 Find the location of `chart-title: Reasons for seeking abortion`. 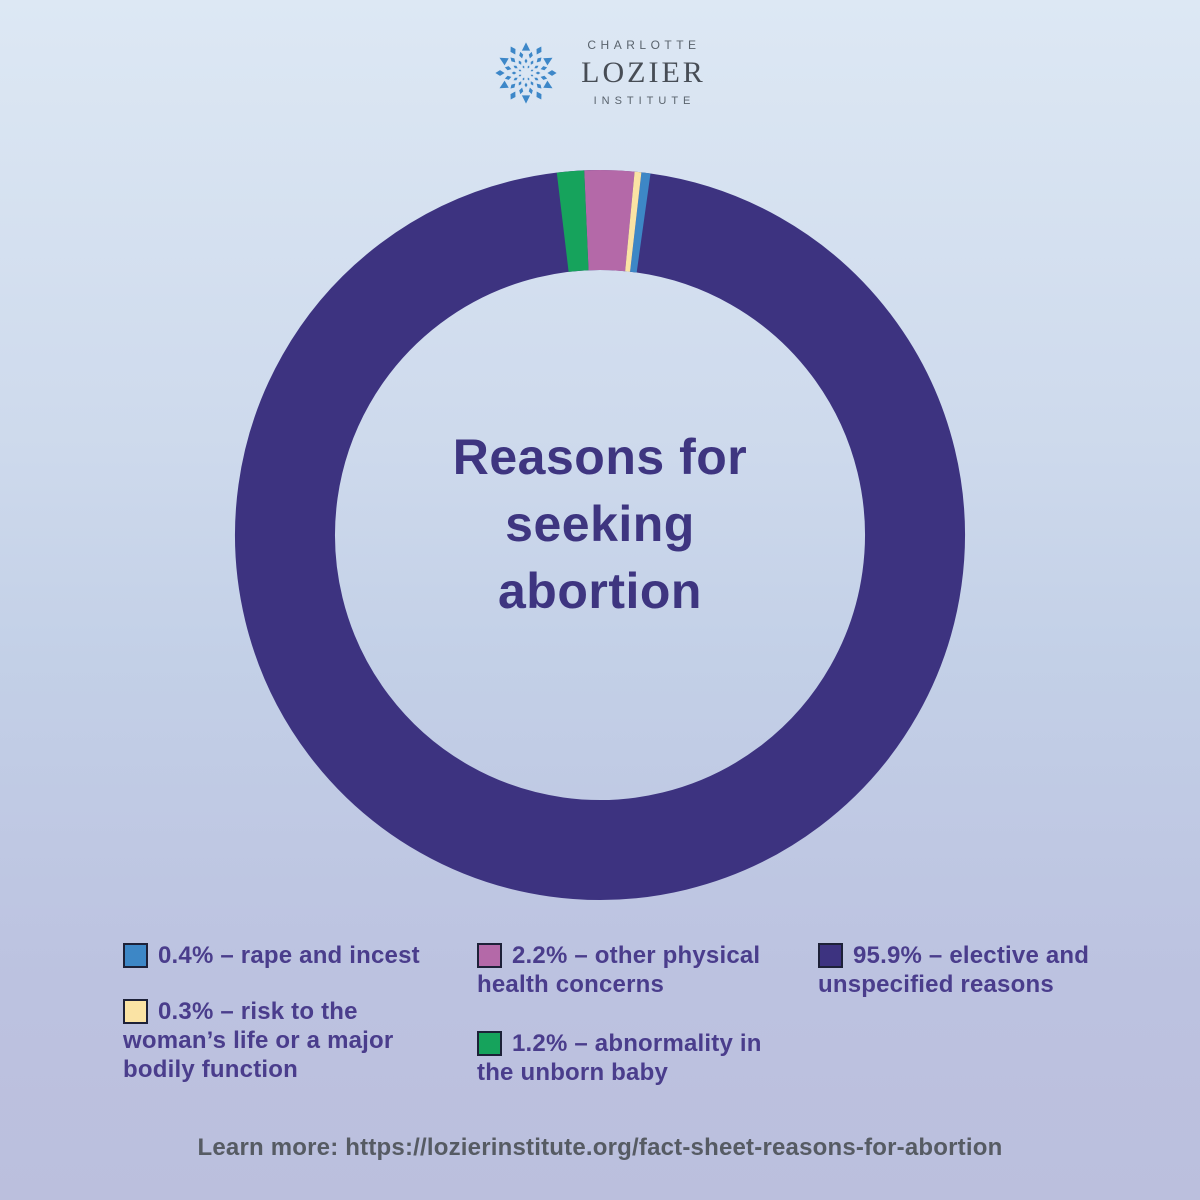

chart-title: Reasons for seeking abortion is located at coordinates (600, 524).